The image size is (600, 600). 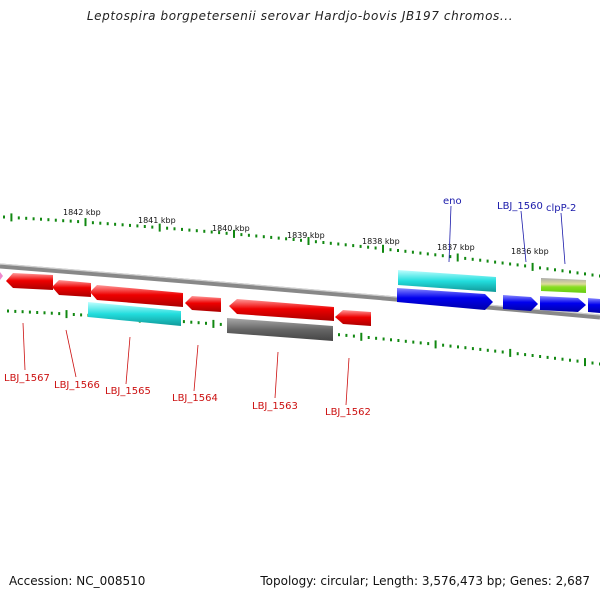 What do you see at coordinates (520, 206) in the screenshot?
I see `gene-label-lbj-1560: LBJ_1560` at bounding box center [520, 206].